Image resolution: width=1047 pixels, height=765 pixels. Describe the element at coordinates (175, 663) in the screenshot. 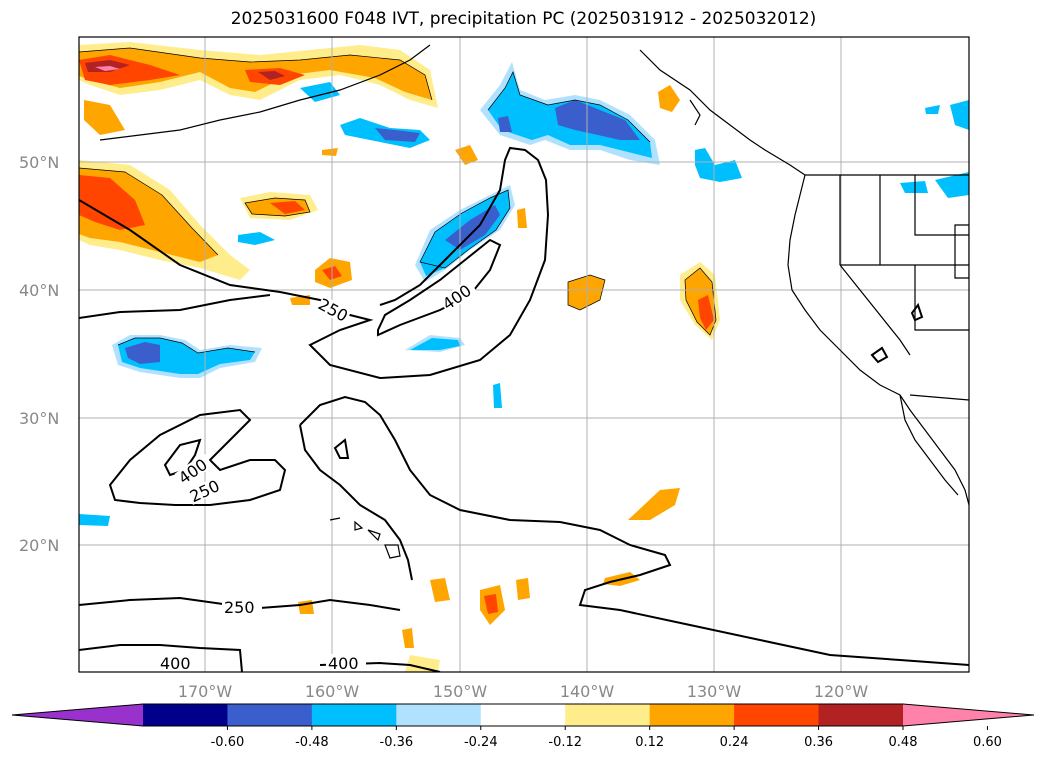

I see `contour-label-400-south-west: 400` at that location.